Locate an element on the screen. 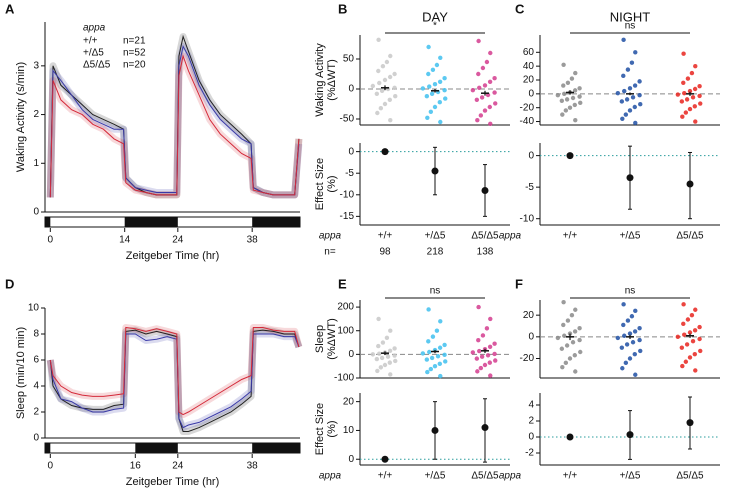 The width and height of the screenshot is (731, 496). y-axis-label: Waking Activity is located at coordinates (320, 80).